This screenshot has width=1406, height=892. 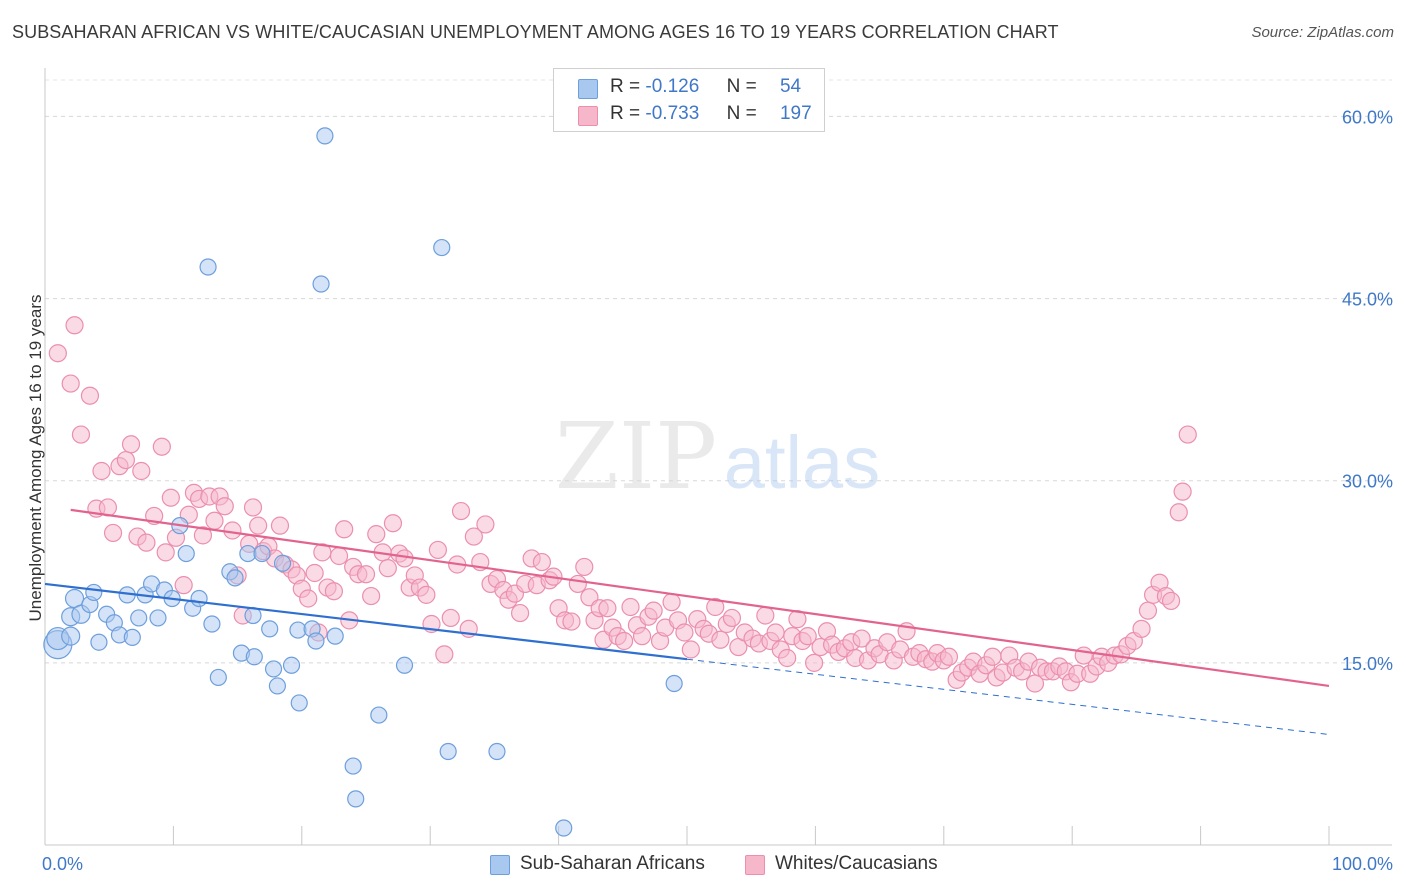 I want to click on legend-swatch-blue, so click(x=588, y=89).